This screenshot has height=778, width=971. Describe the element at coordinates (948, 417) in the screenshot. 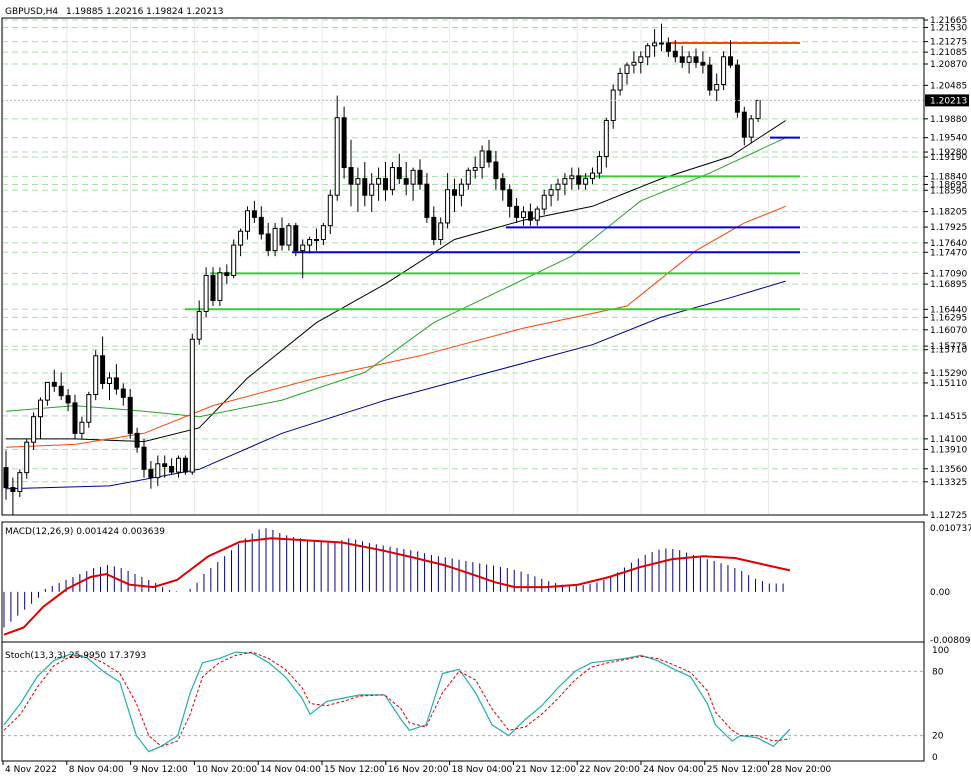

I see `price-tick-label: 1.14515` at that location.